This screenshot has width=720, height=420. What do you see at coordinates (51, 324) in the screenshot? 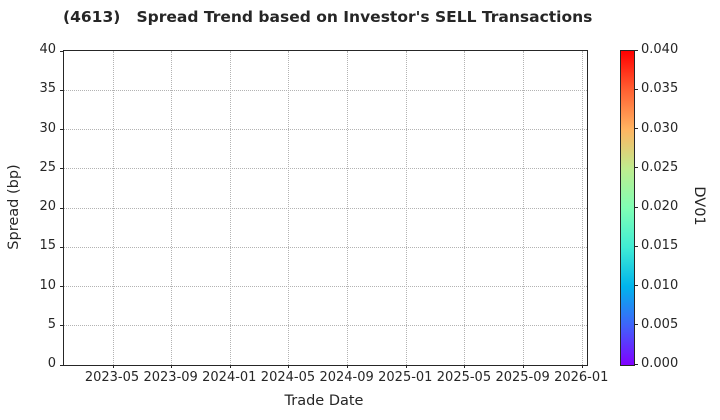
I see `y-tick-label: 5` at bounding box center [51, 324].